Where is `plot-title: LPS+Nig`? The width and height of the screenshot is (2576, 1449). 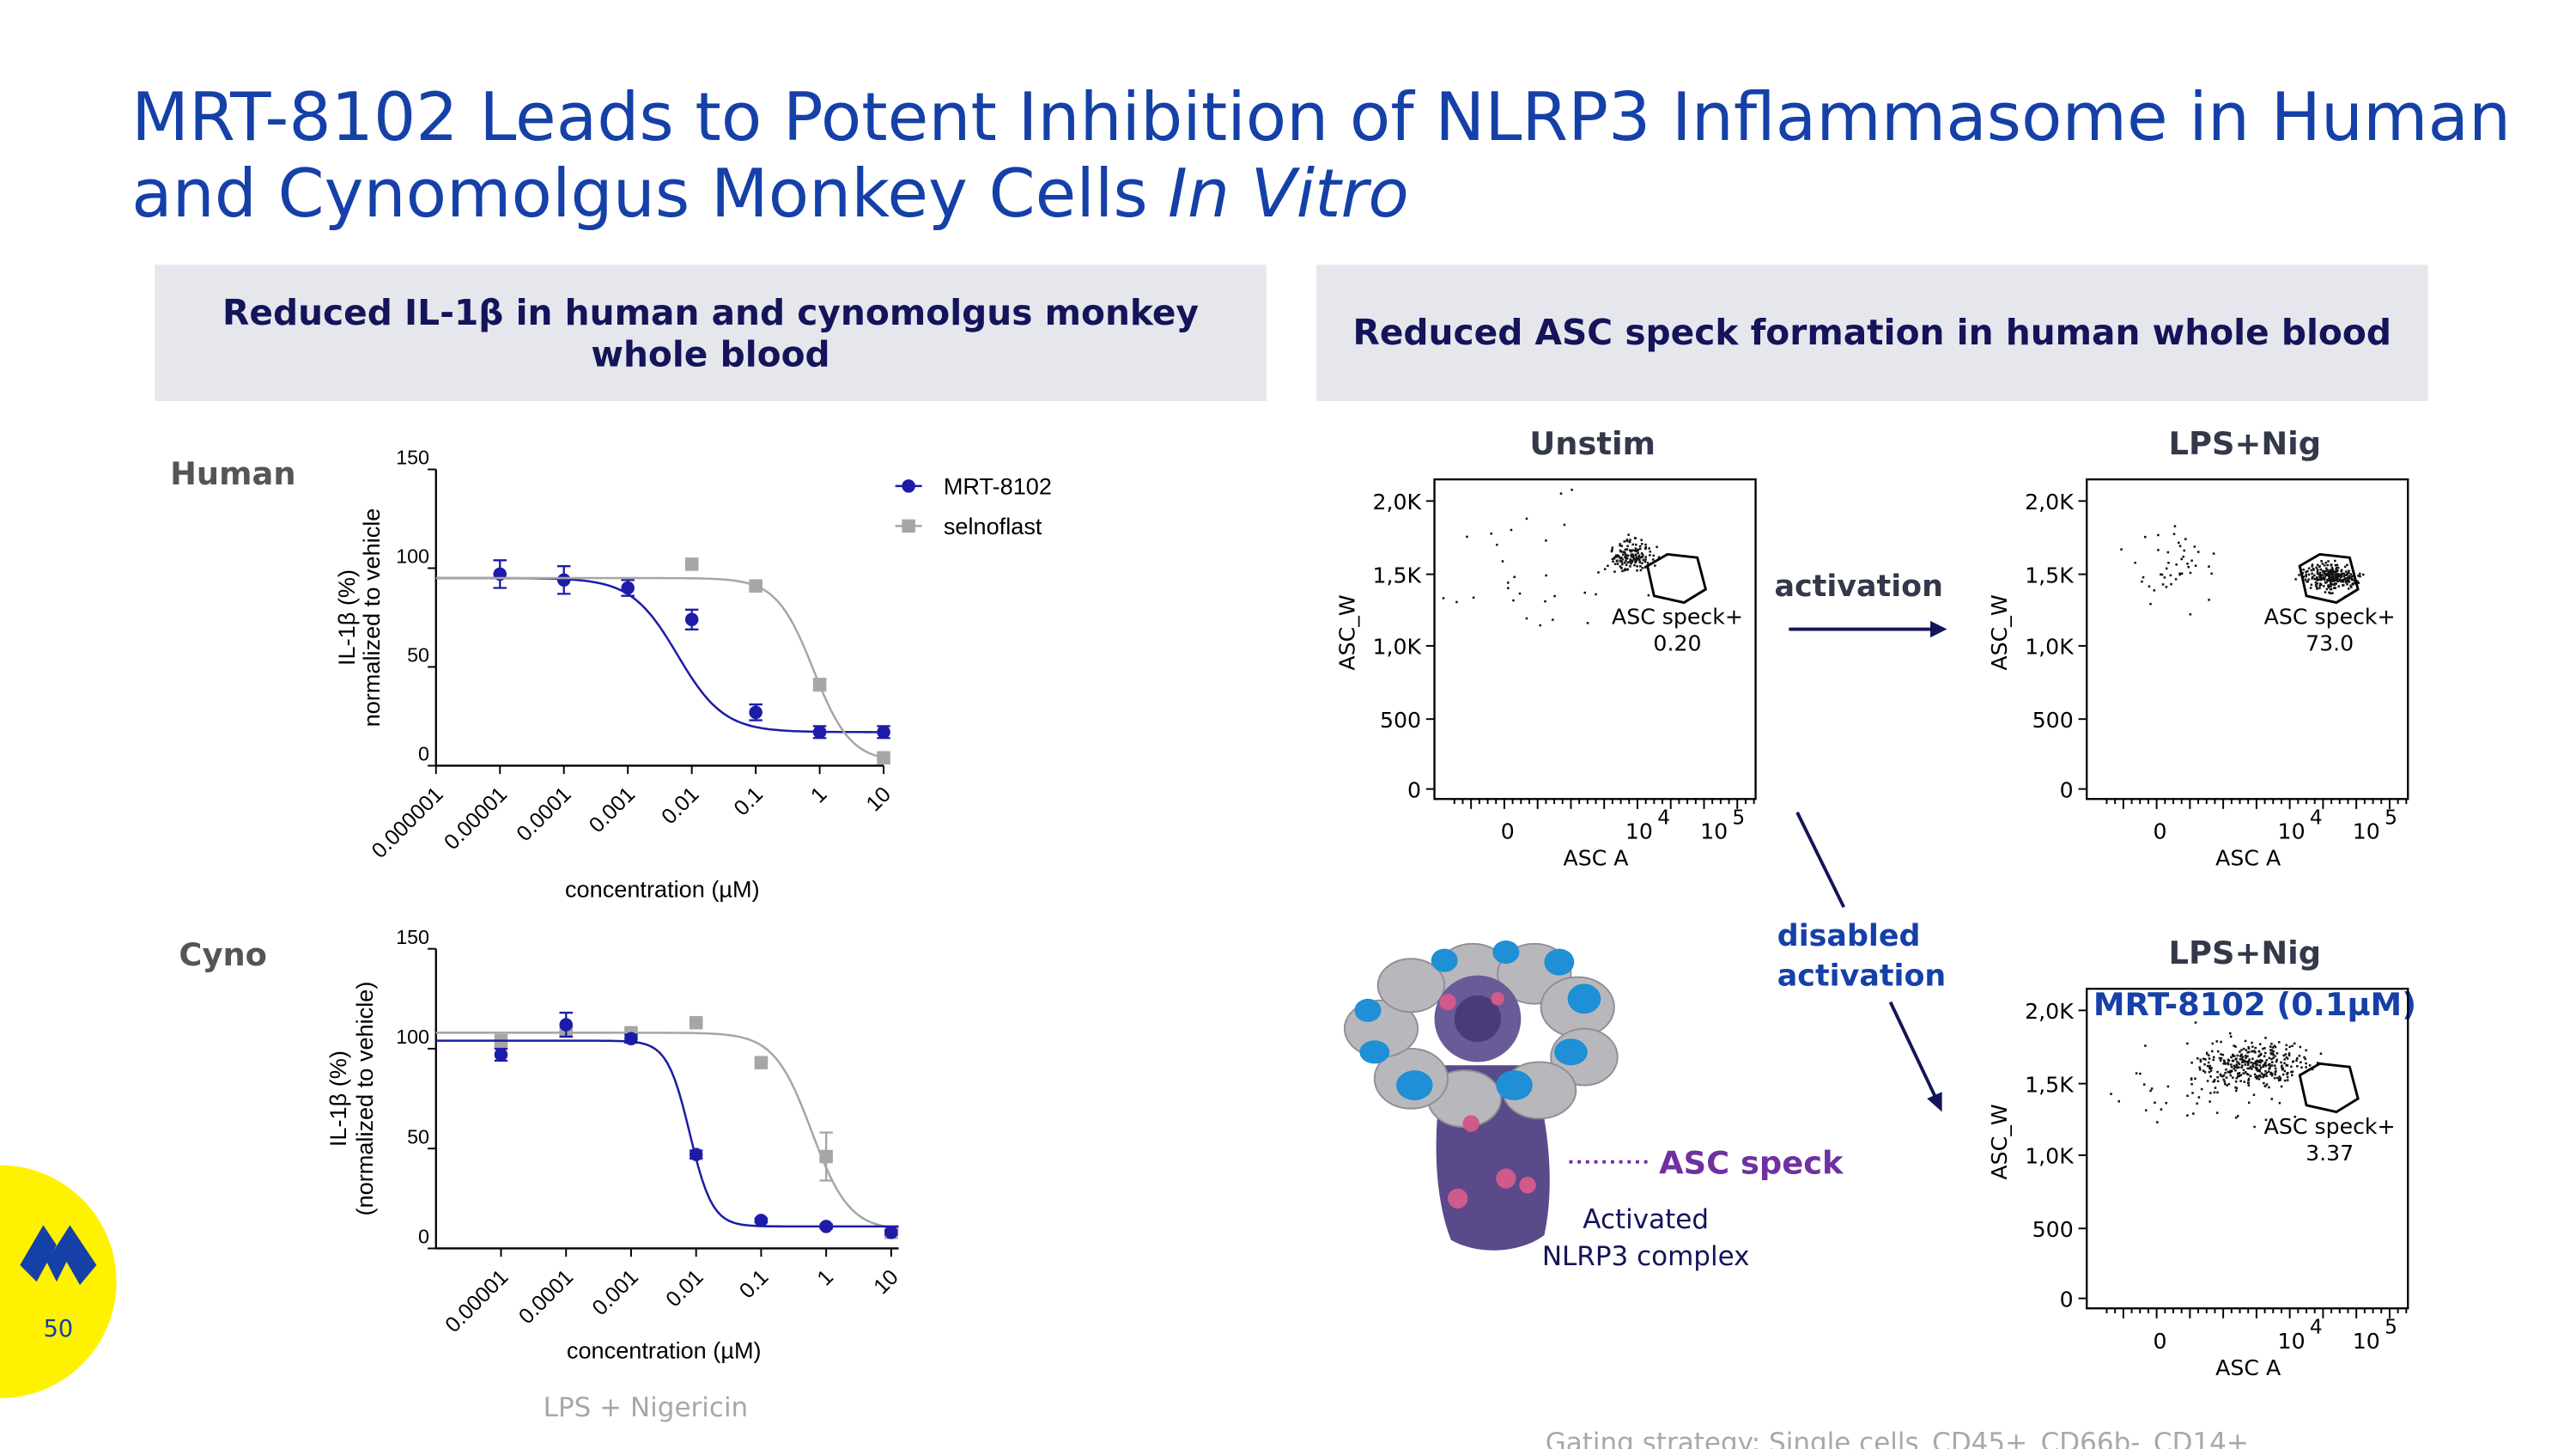
plot-title: LPS+Nig is located at coordinates (2245, 953).